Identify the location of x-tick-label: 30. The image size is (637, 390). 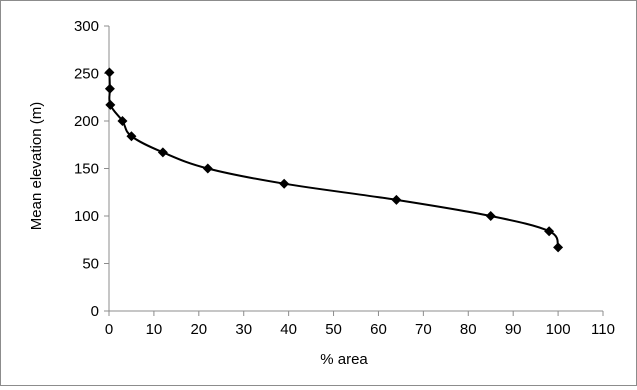
(243, 329).